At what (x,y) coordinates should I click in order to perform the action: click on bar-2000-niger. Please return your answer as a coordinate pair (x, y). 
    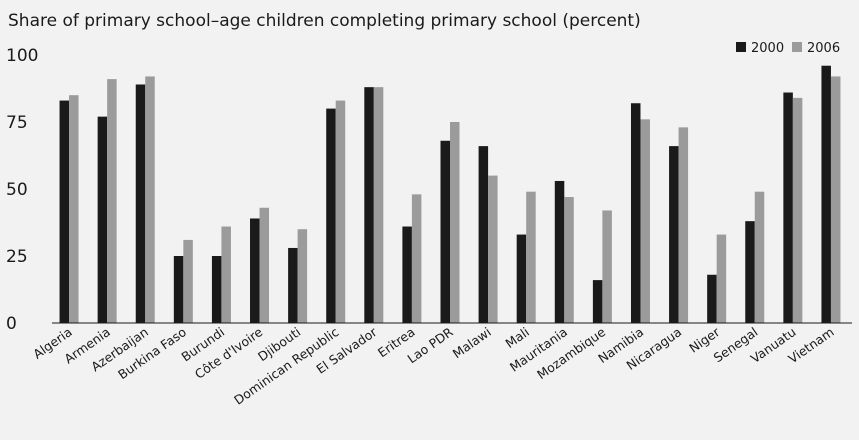
    Looking at the image, I should click on (712, 298).